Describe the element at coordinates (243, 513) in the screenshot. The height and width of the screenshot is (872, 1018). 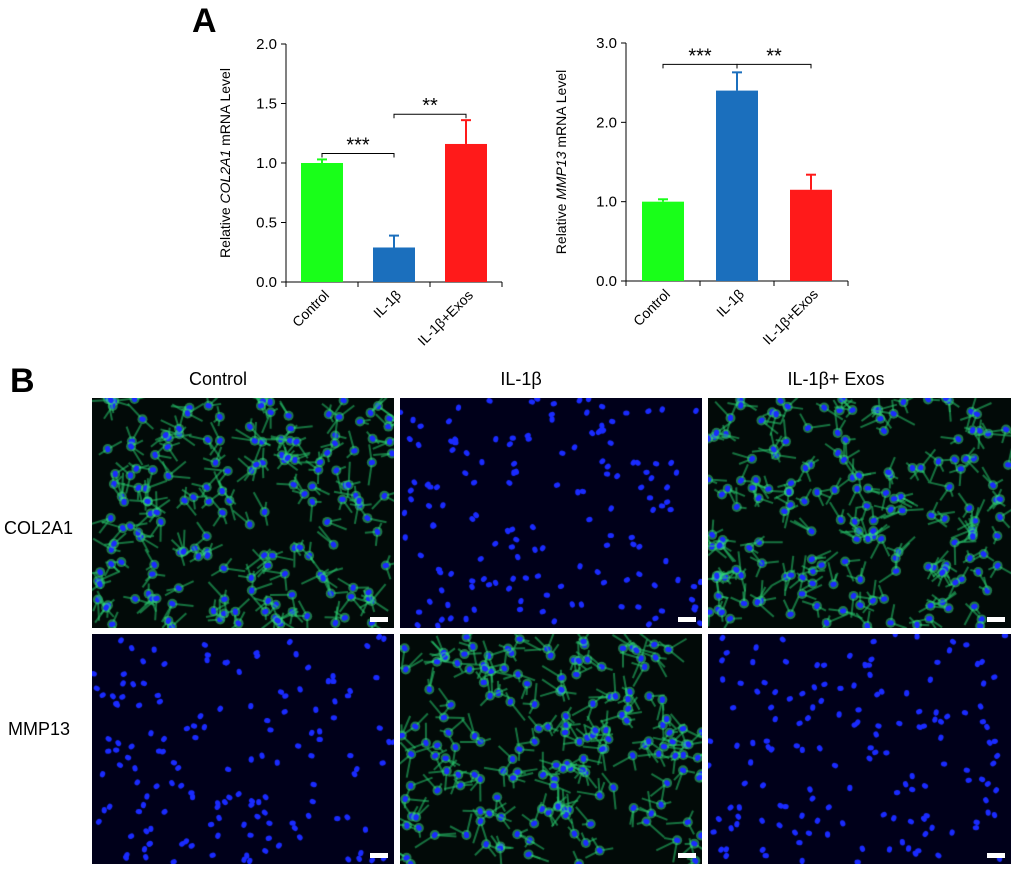
I see `micrograph-col2a1-control` at that location.